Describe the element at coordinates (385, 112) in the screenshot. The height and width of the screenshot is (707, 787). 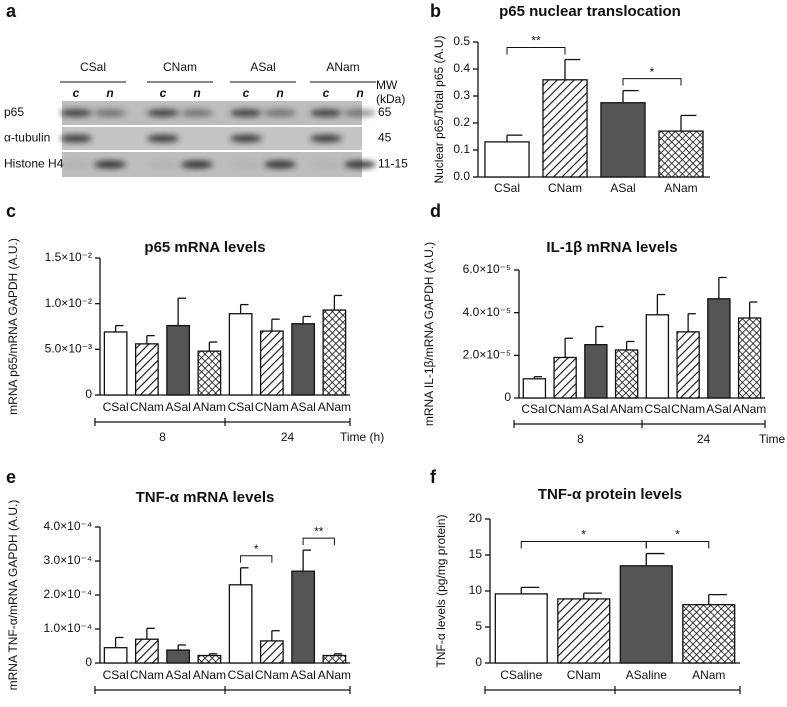
I see `mw-value: 65` at that location.